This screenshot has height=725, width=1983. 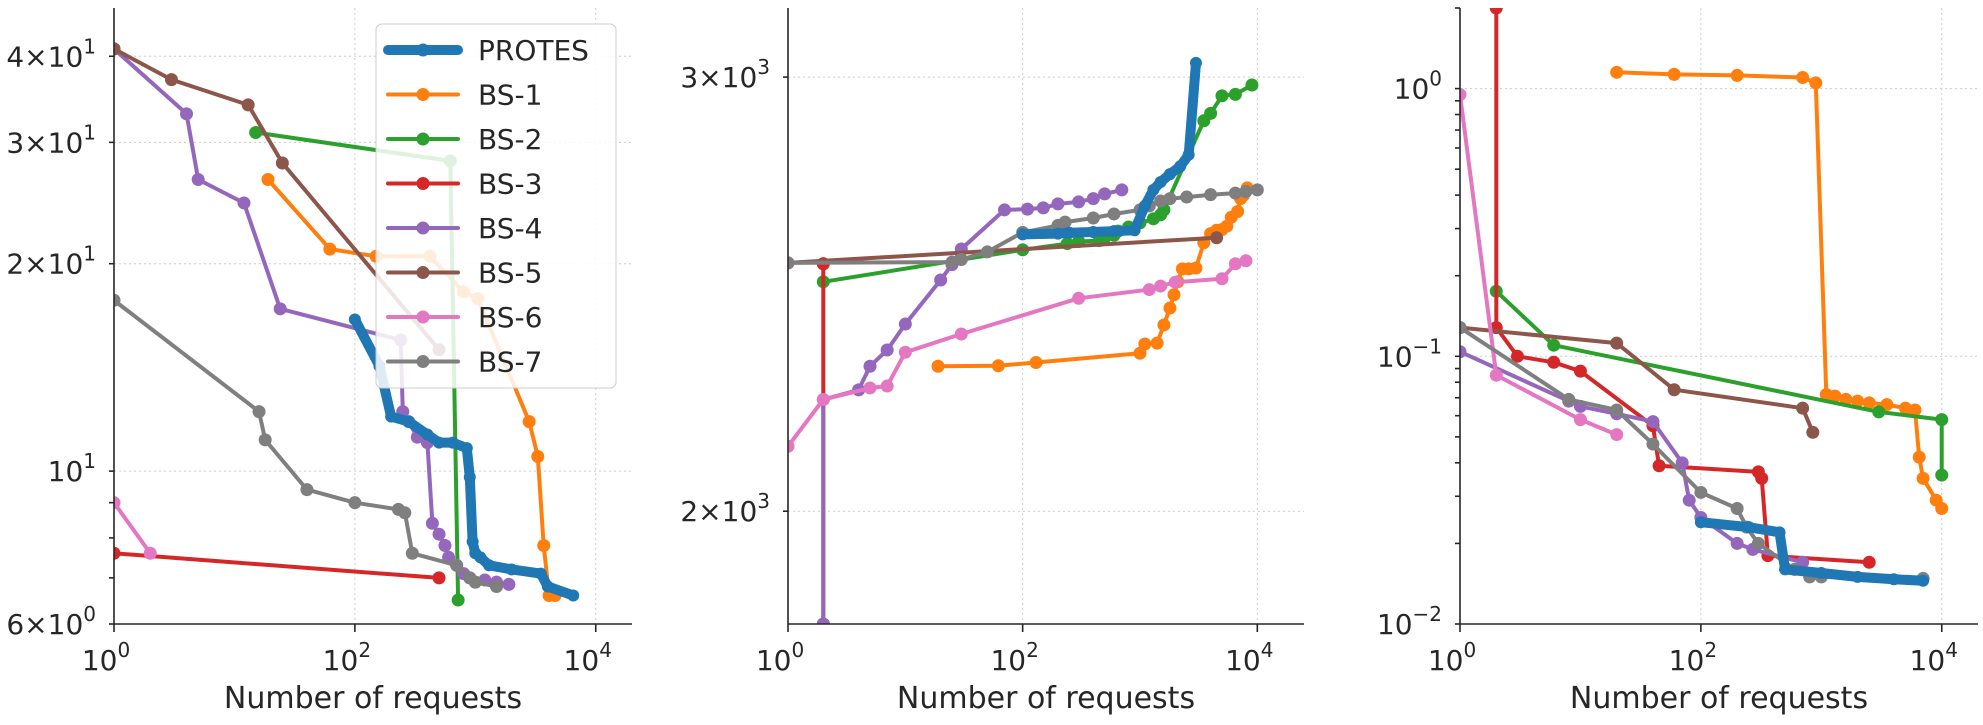 I want to click on y-tick-label: 6×100, so click(x=51, y=621).